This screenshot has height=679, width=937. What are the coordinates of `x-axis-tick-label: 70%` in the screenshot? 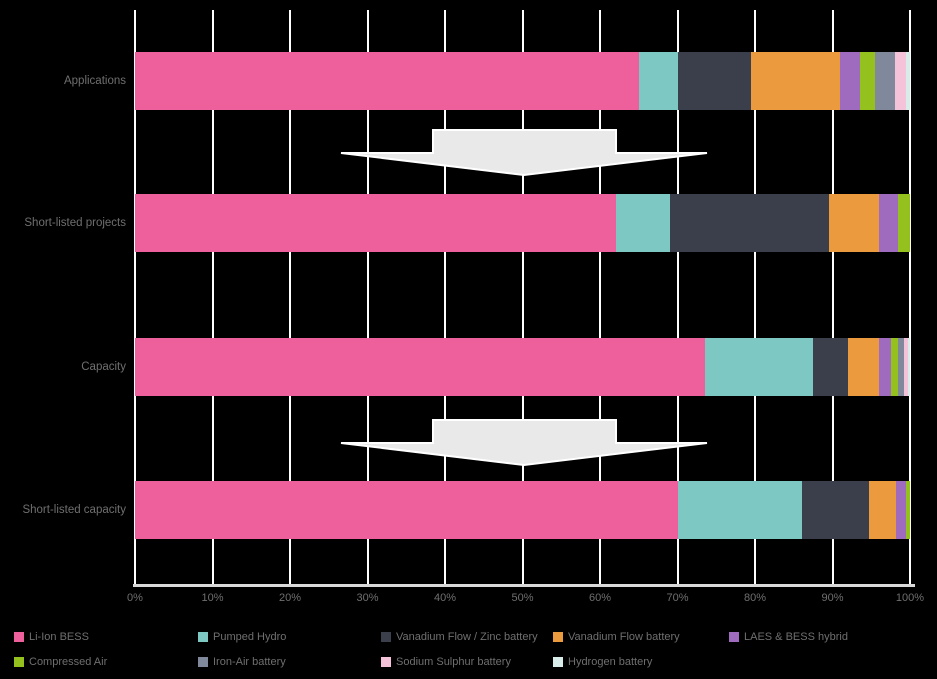 It's located at (677, 598).